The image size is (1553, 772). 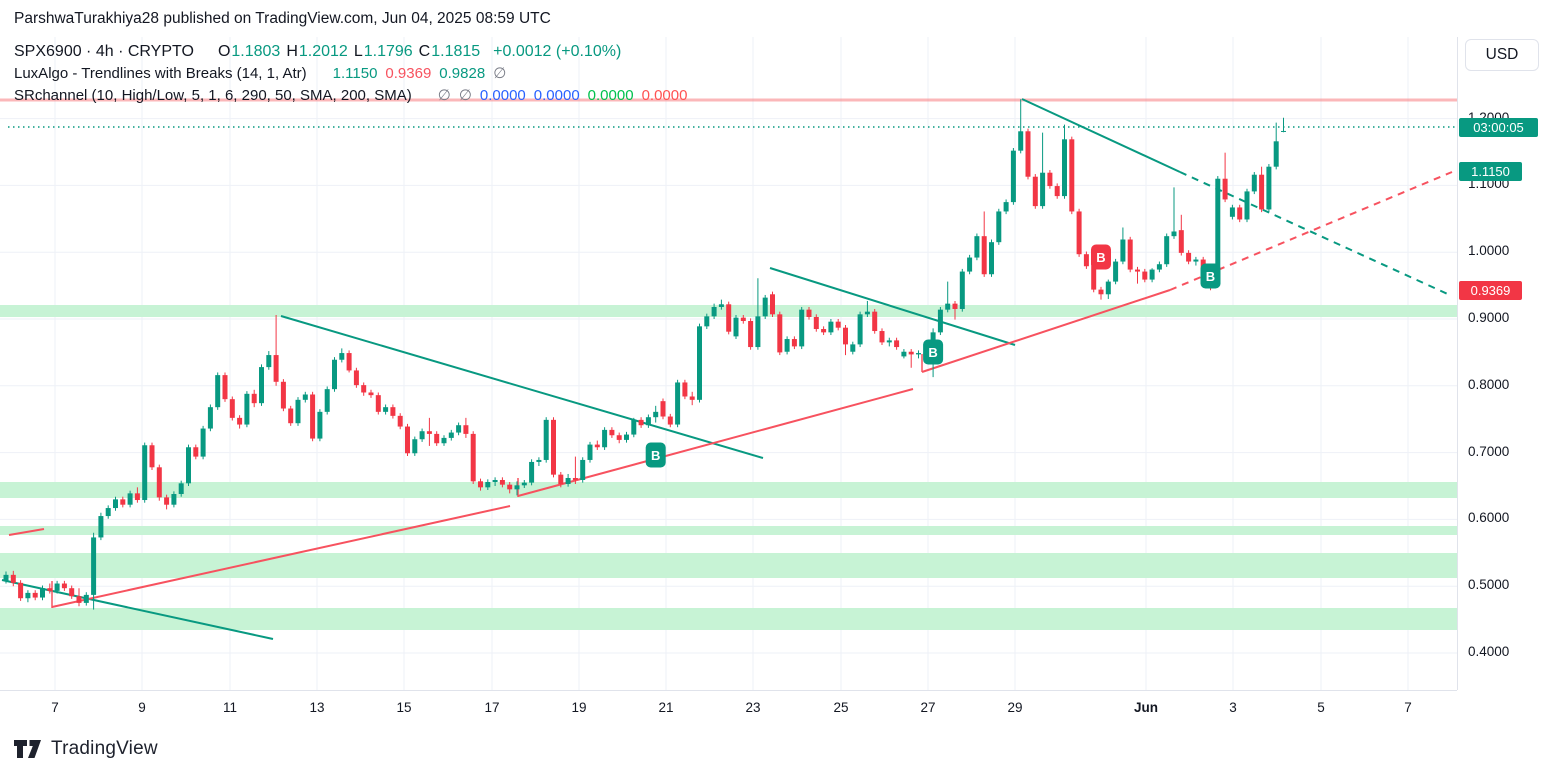 I want to click on price-tick-label: 0.5000, so click(x=1489, y=585).